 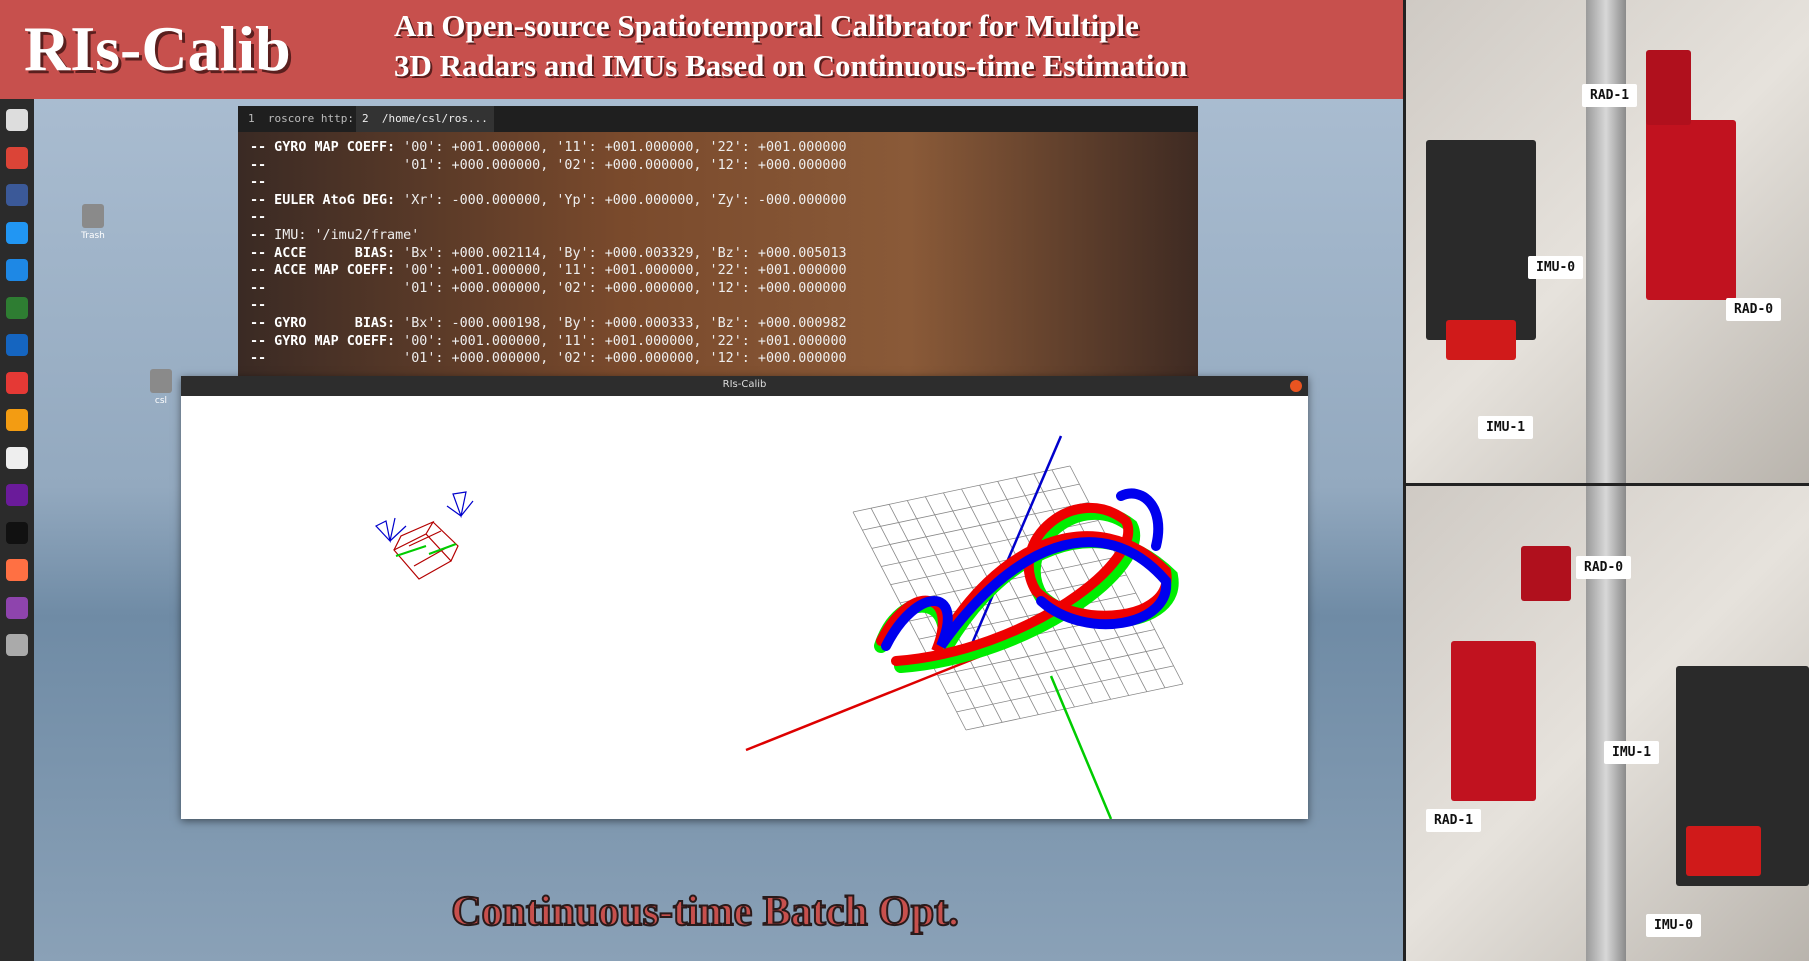 I want to click on pillar, so click(x=1606, y=241).